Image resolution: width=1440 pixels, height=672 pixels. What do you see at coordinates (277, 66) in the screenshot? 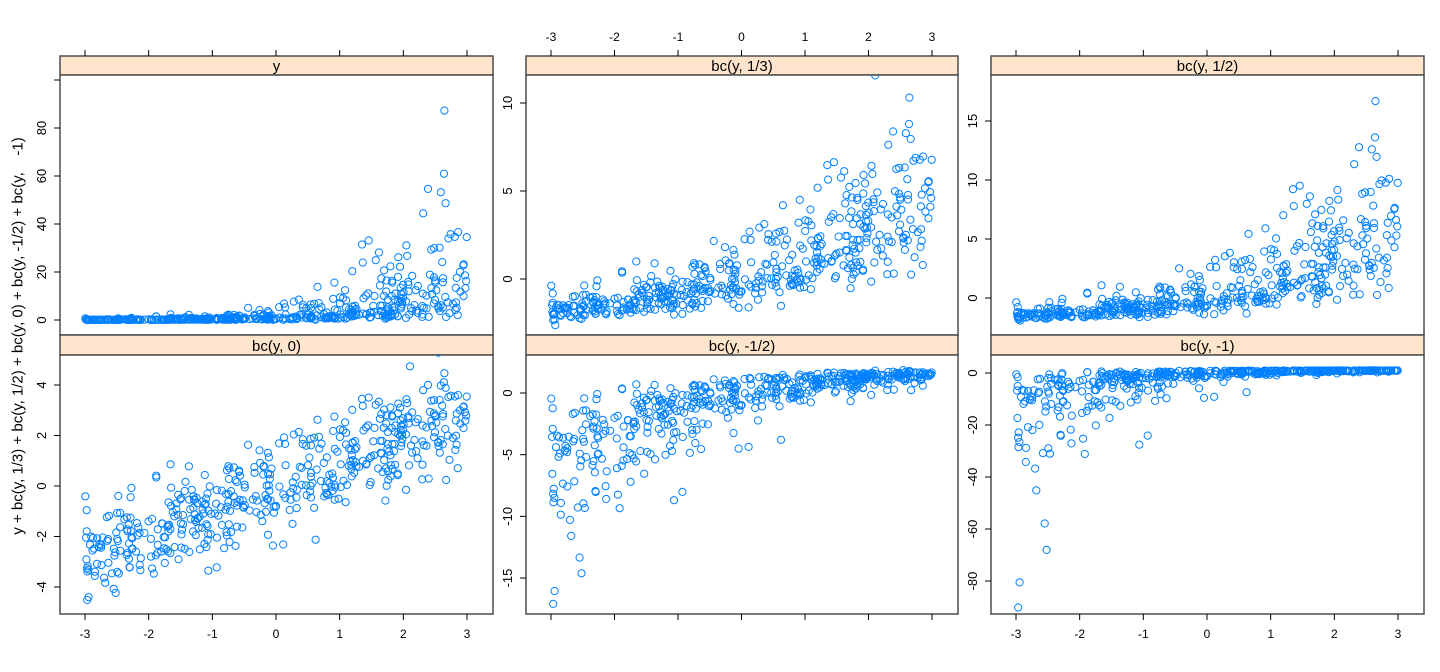
I see `strip-label: y` at bounding box center [277, 66].